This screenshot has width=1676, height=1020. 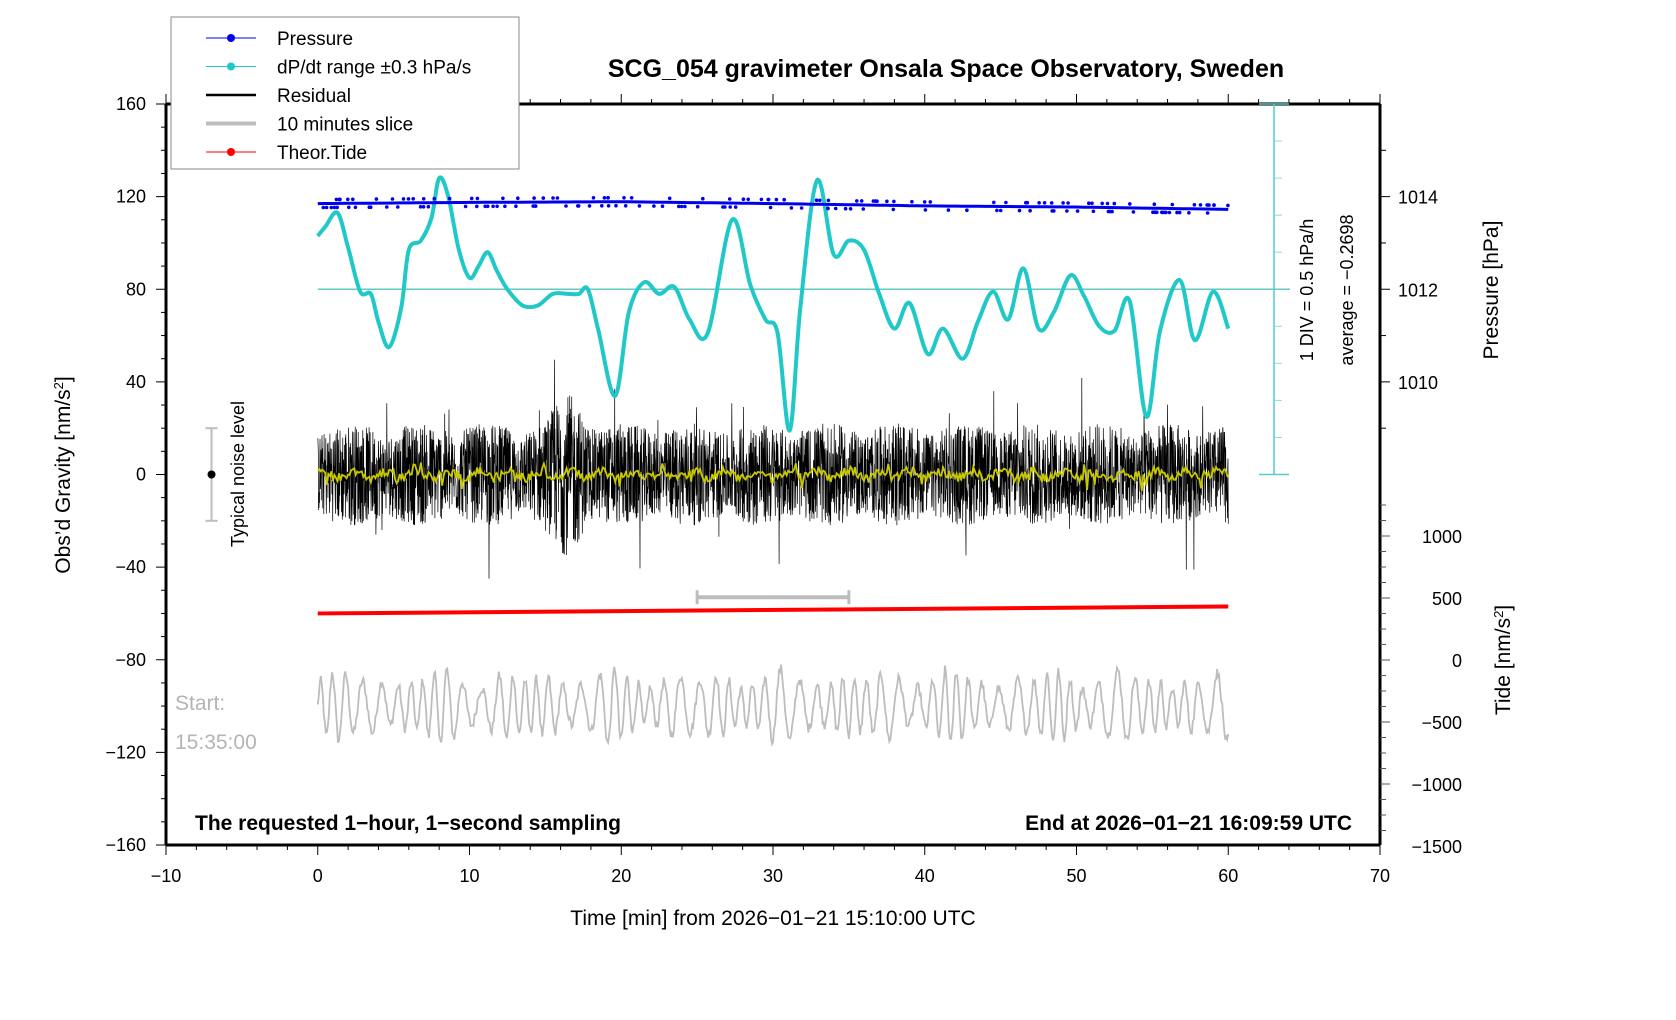 What do you see at coordinates (211, 474) in the screenshot?
I see `noise-bar-center` at bounding box center [211, 474].